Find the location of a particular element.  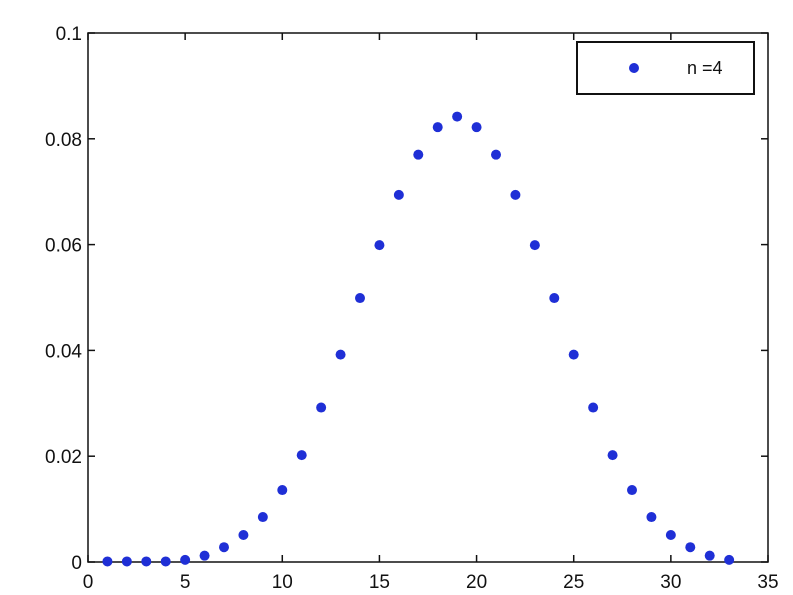

x-tick-label: 0 is located at coordinates (88, 582).